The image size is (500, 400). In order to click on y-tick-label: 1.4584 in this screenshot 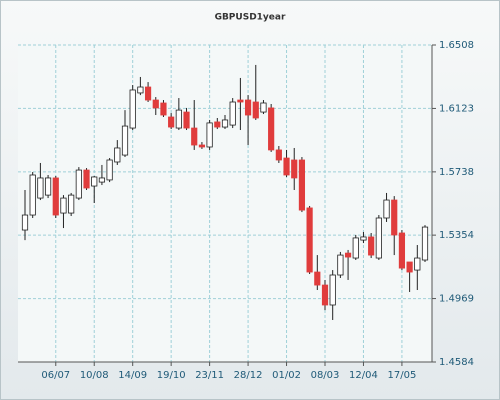, I will do `click(456, 362)`.